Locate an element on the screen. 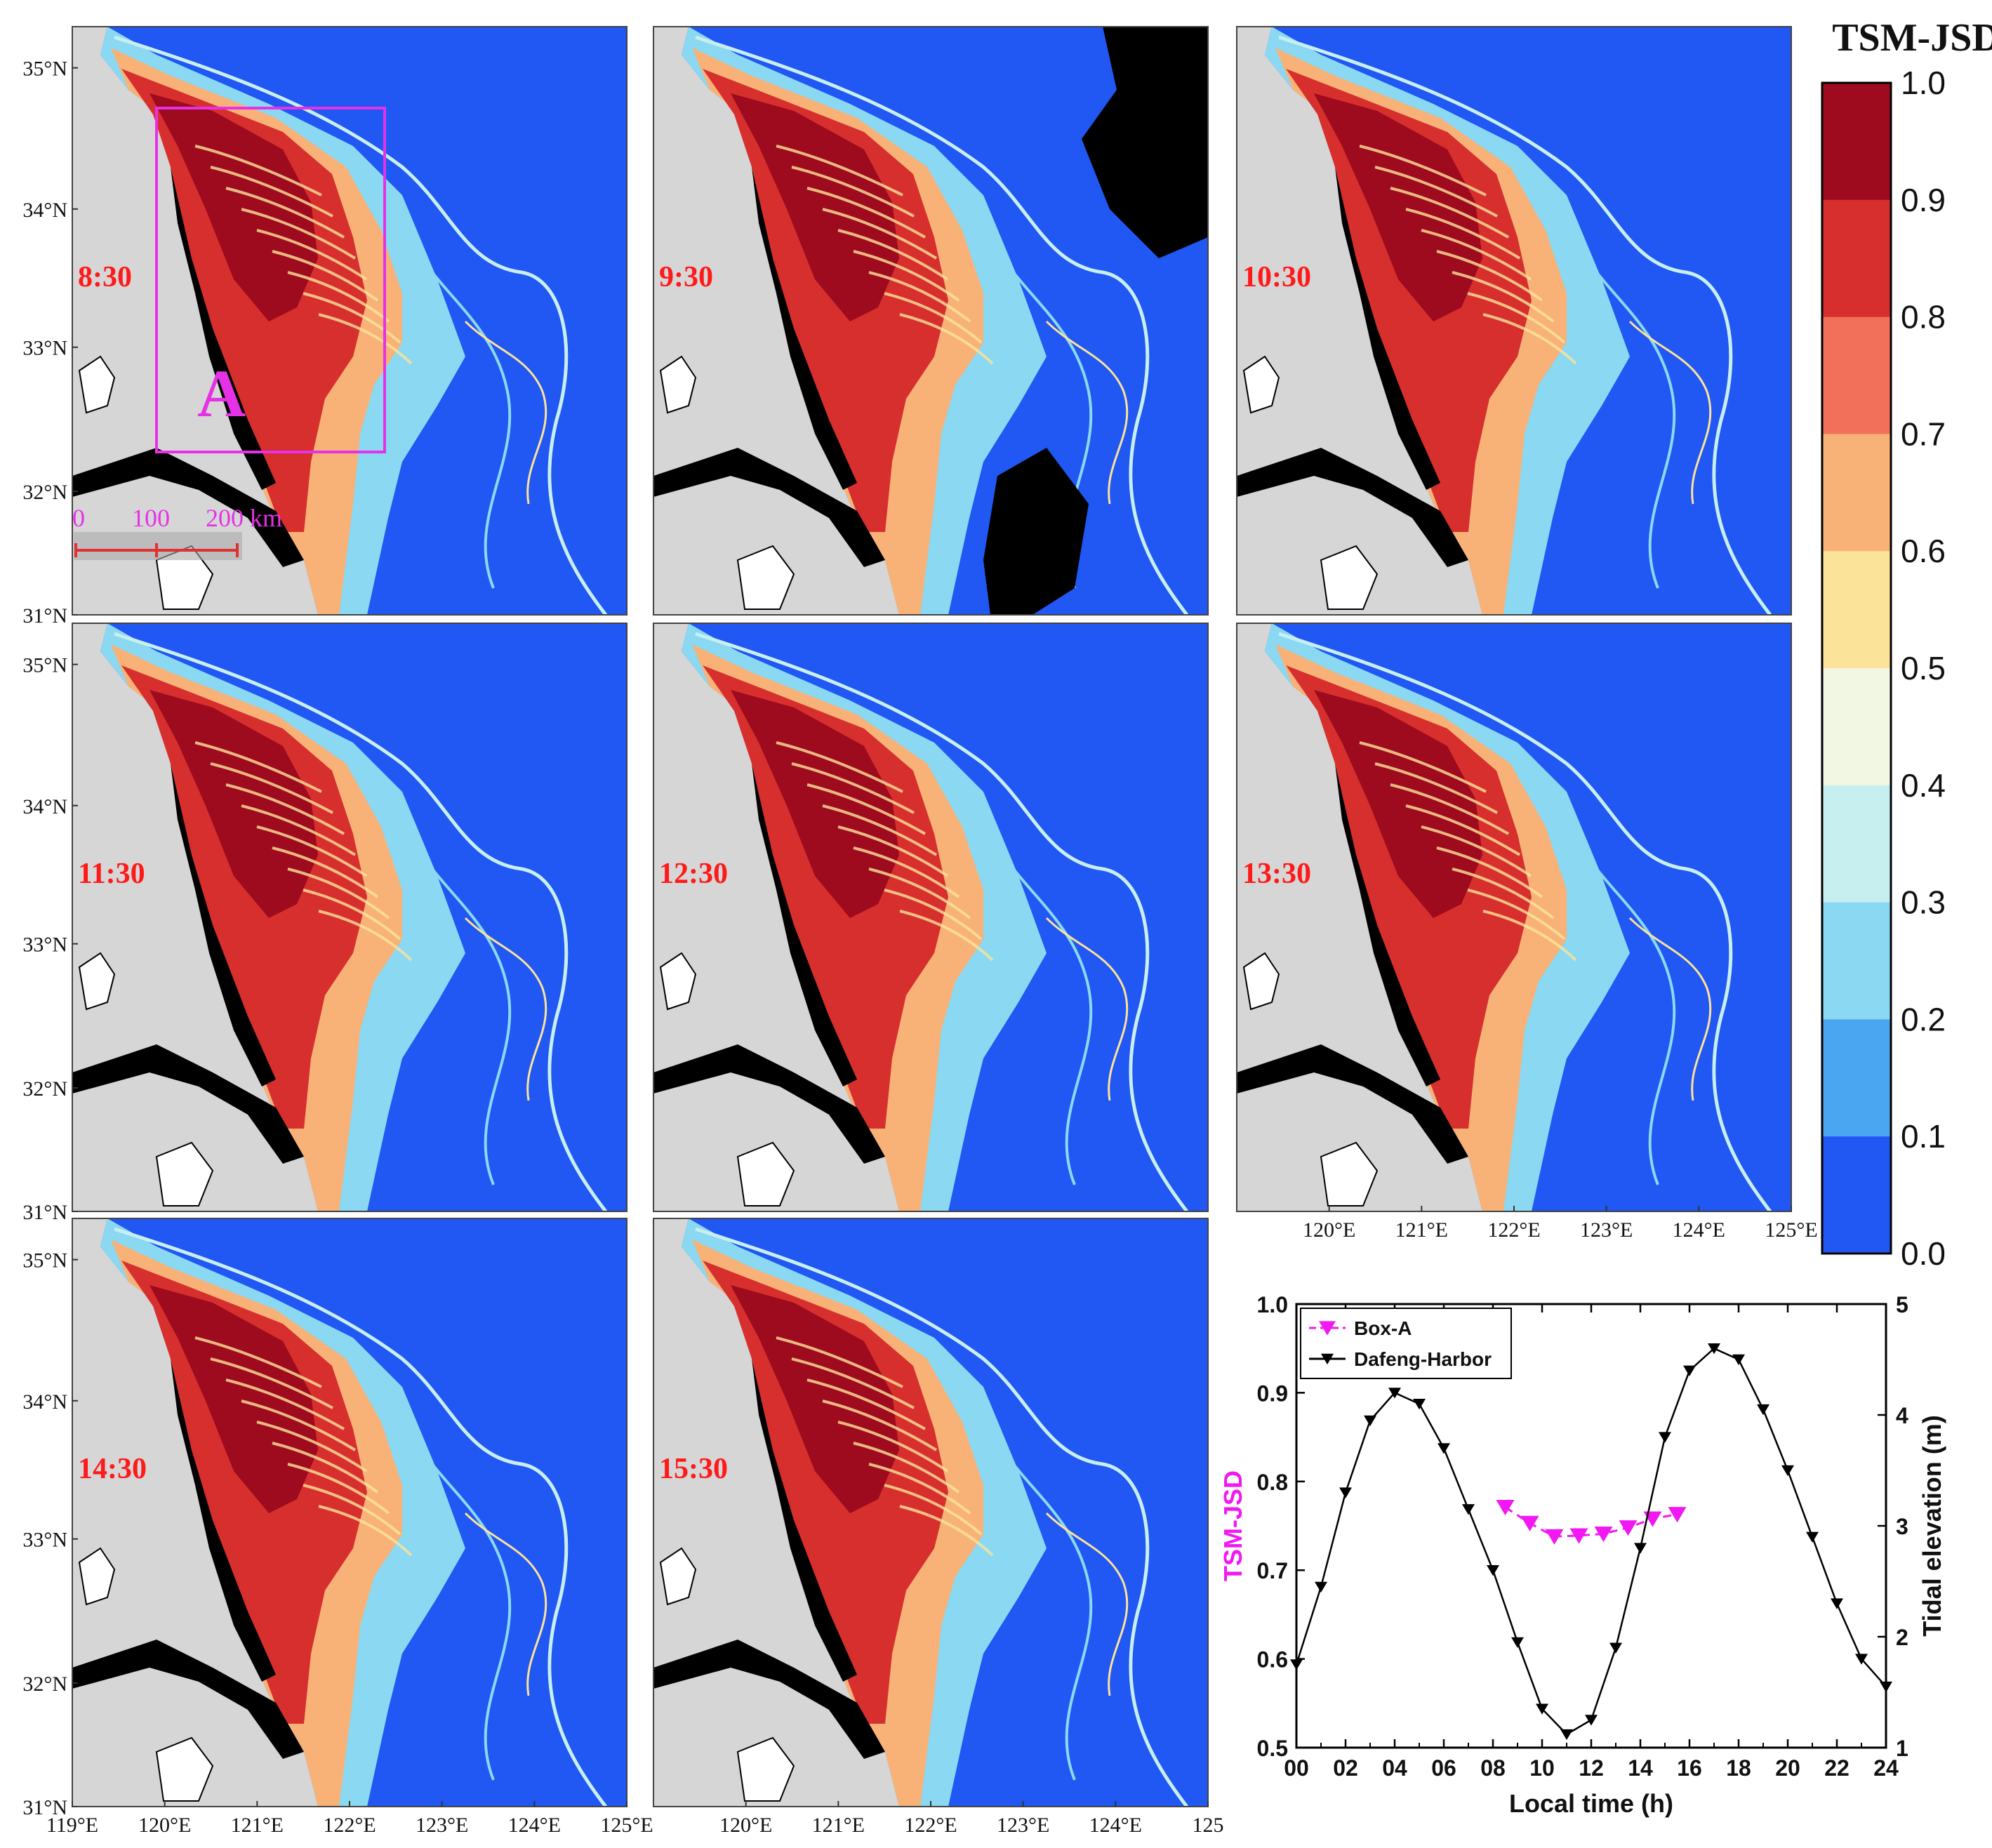  y-left-tick-label: 0.6 is located at coordinates (1272, 1660).